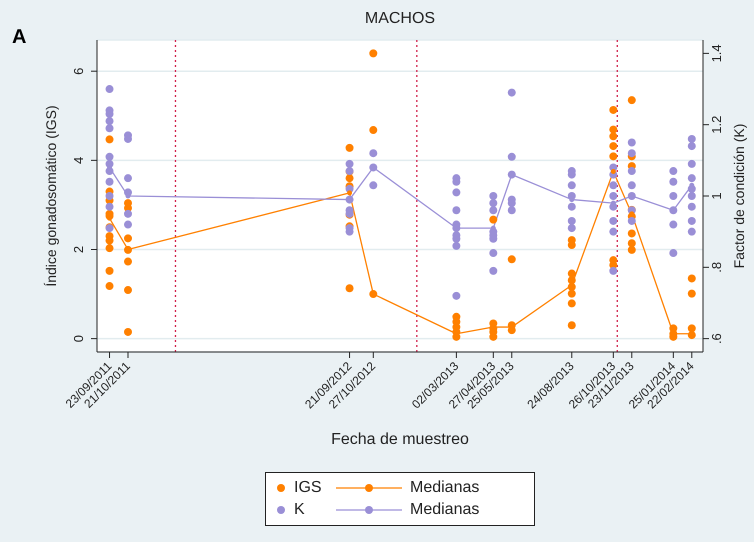 This screenshot has height=542, width=754. Describe the element at coordinates (716, 53) in the screenshot. I see `y2-tick-label: 1.4` at that location.